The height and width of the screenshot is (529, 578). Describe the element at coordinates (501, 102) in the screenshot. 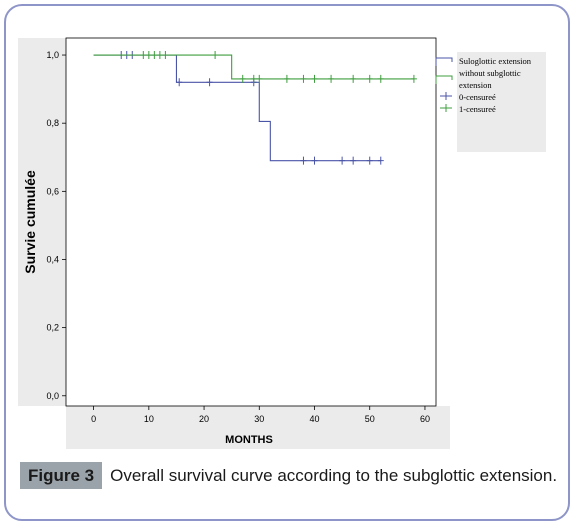

I see `legend-panel` at that location.